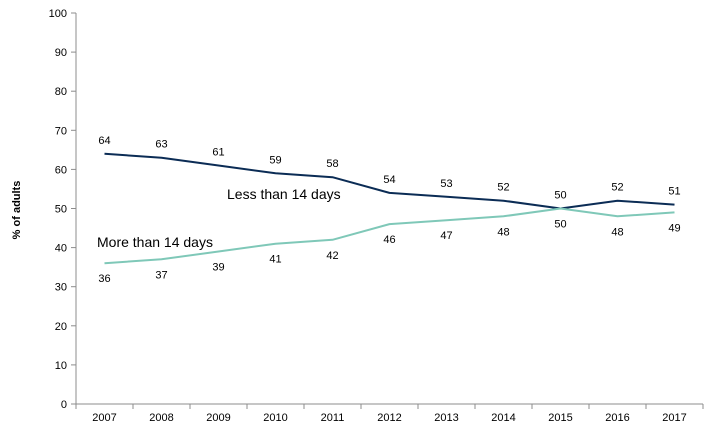 The height and width of the screenshot is (434, 711). I want to click on y-tick-label: 70, so click(61, 131).